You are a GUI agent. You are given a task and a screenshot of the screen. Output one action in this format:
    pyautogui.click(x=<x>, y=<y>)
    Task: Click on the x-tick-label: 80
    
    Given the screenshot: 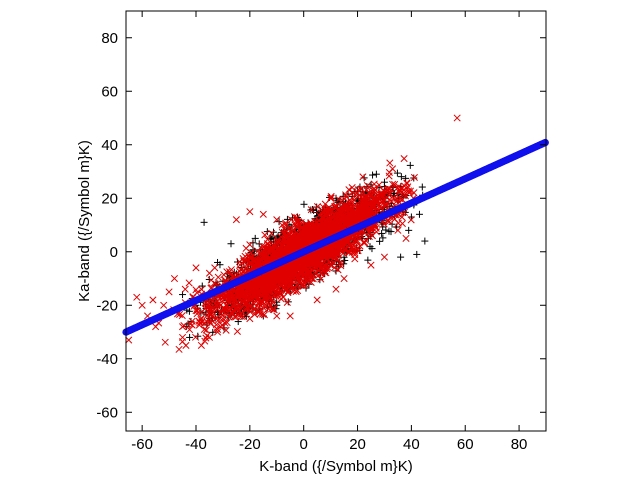 What is the action you would take?
    pyautogui.click(x=519, y=444)
    